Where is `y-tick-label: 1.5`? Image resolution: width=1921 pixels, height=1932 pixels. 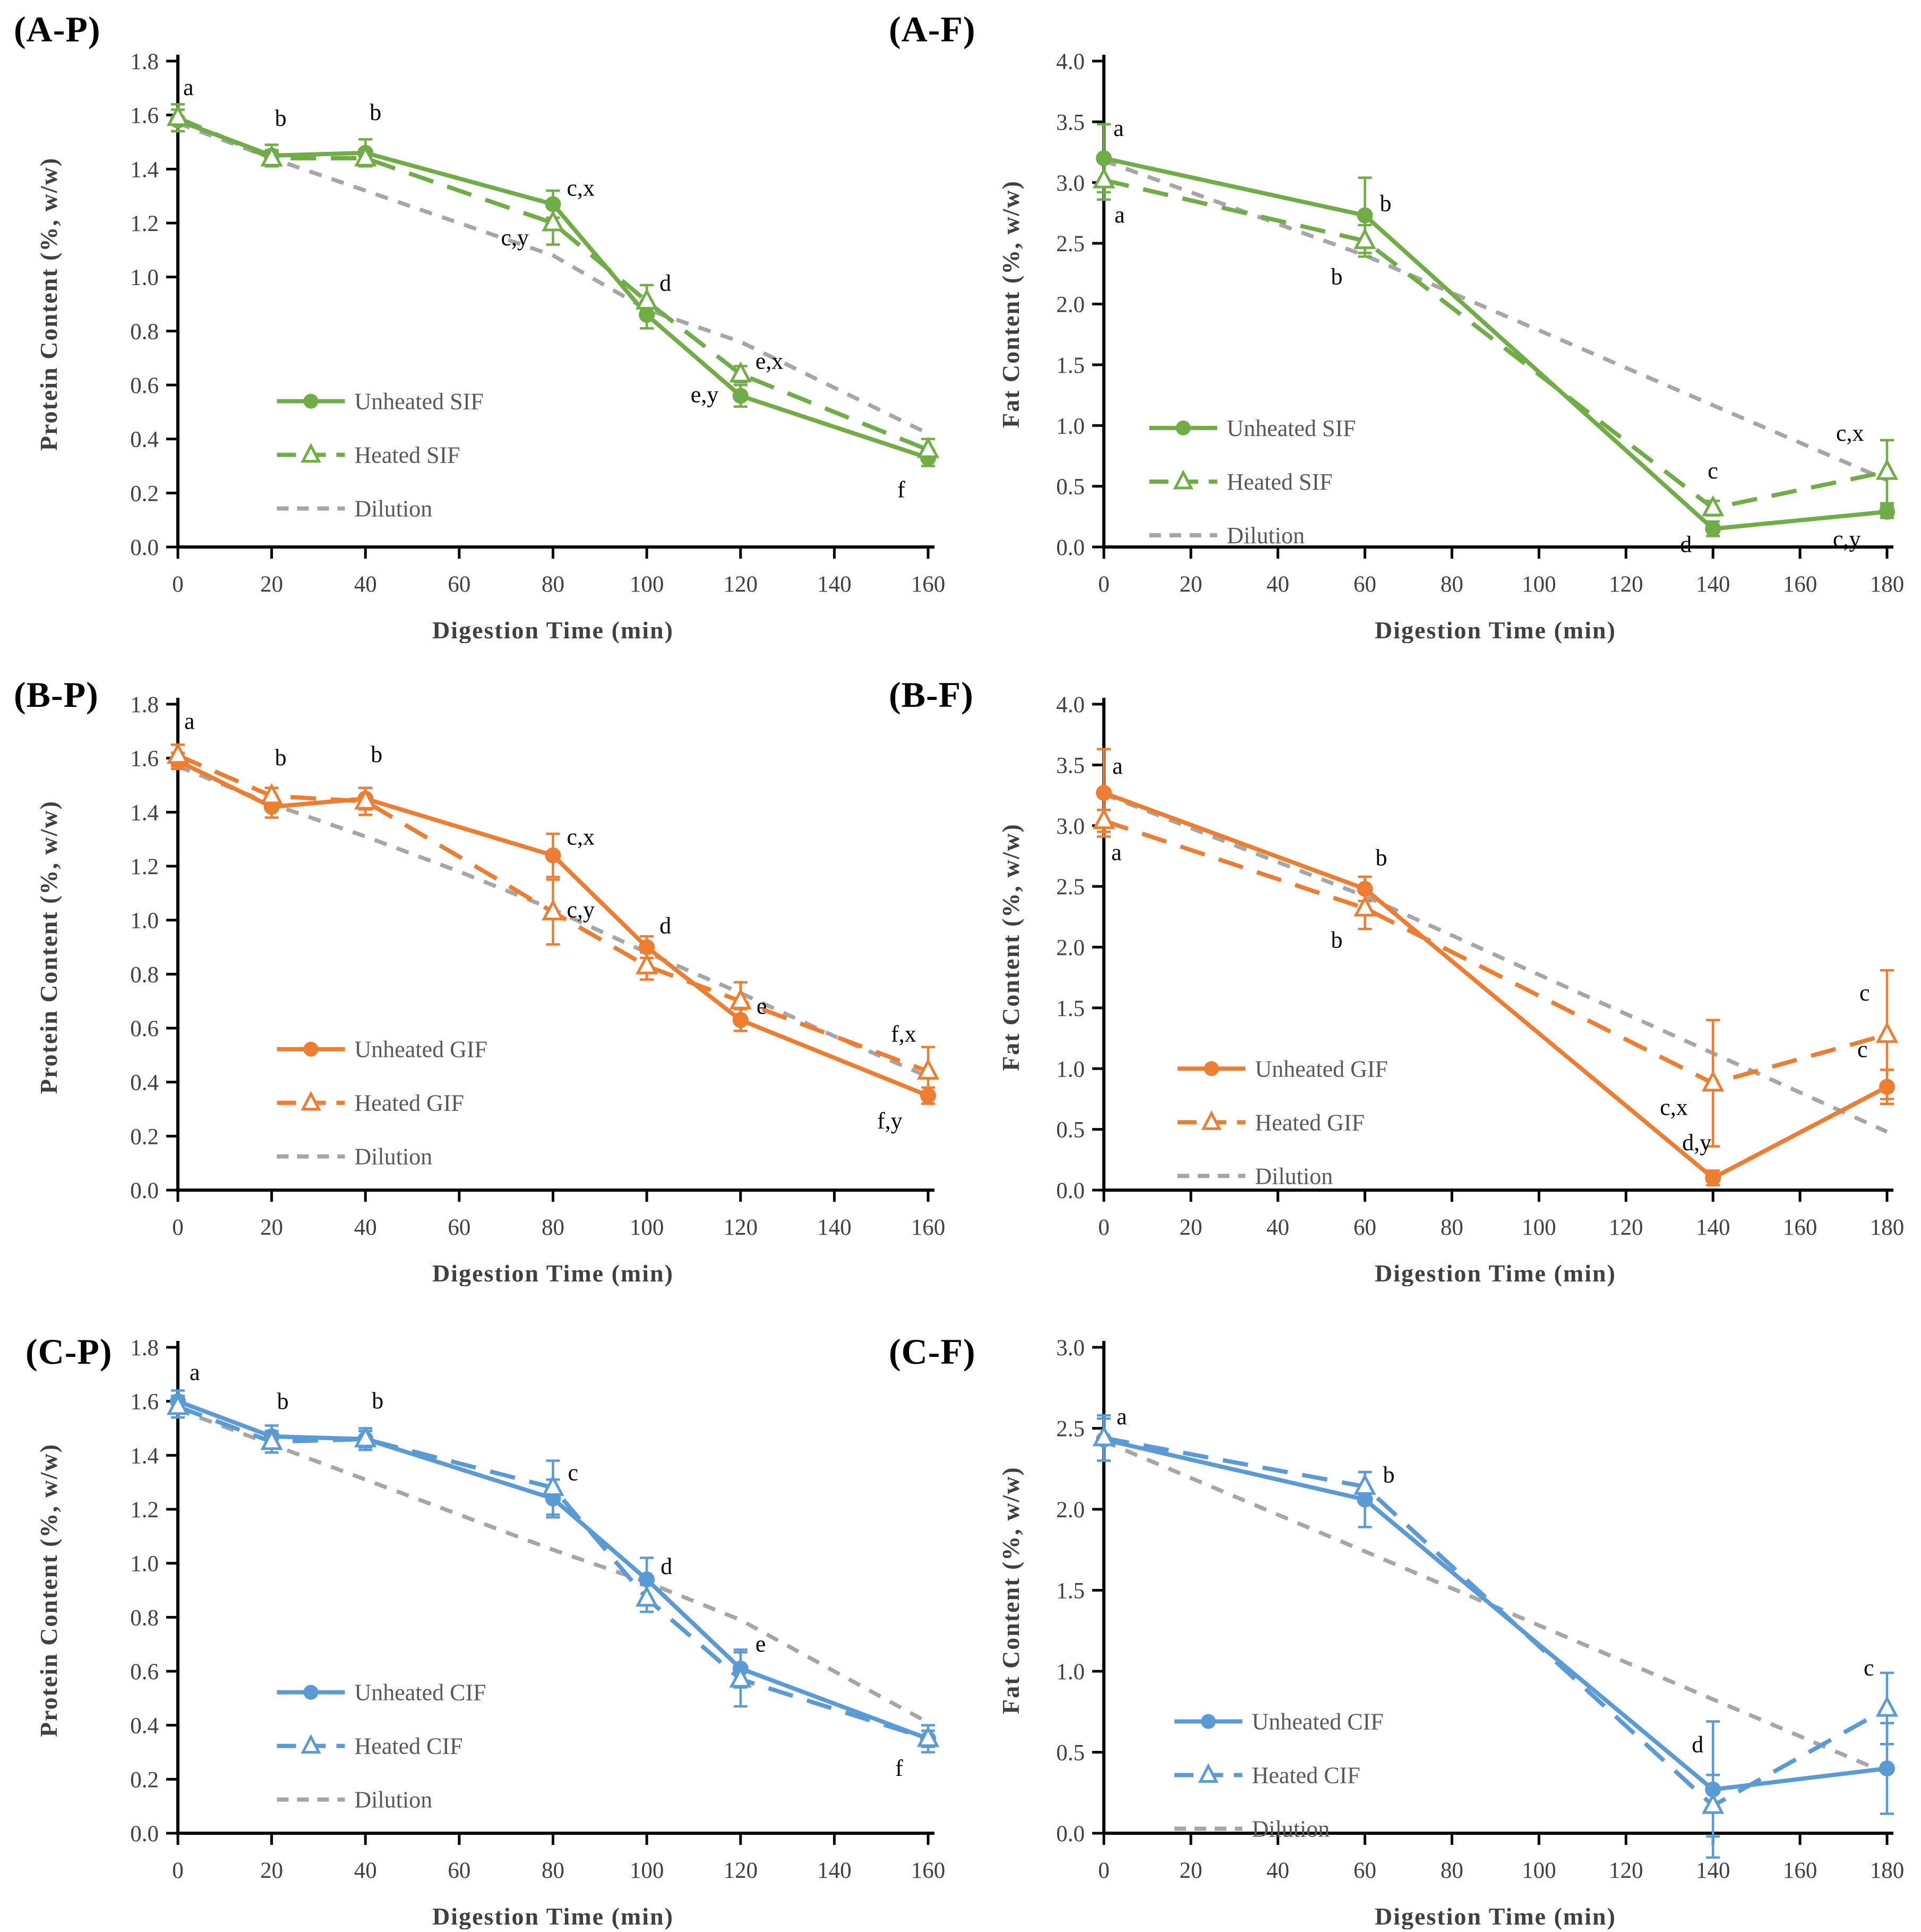 y-tick-label: 1.5 is located at coordinates (1070, 1592).